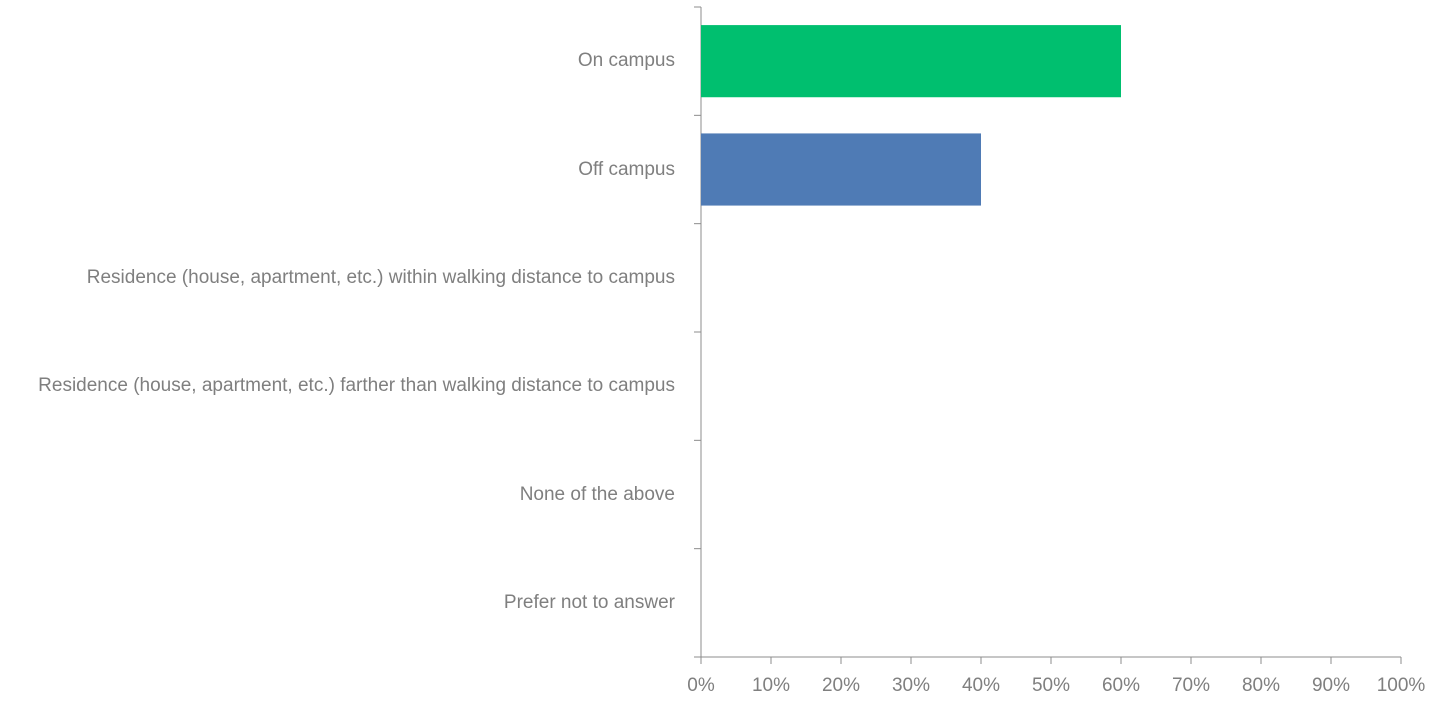 The height and width of the screenshot is (706, 1441). What do you see at coordinates (701, 685) in the screenshot?
I see `x-tick-label: 0%` at bounding box center [701, 685].